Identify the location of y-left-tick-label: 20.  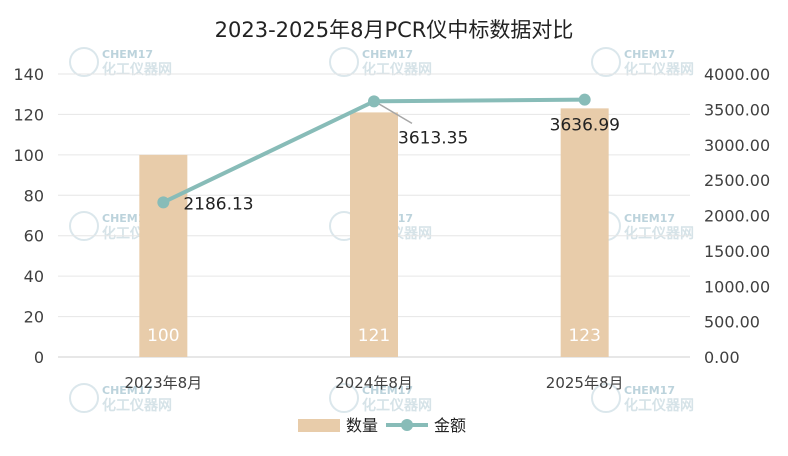
(34, 317).